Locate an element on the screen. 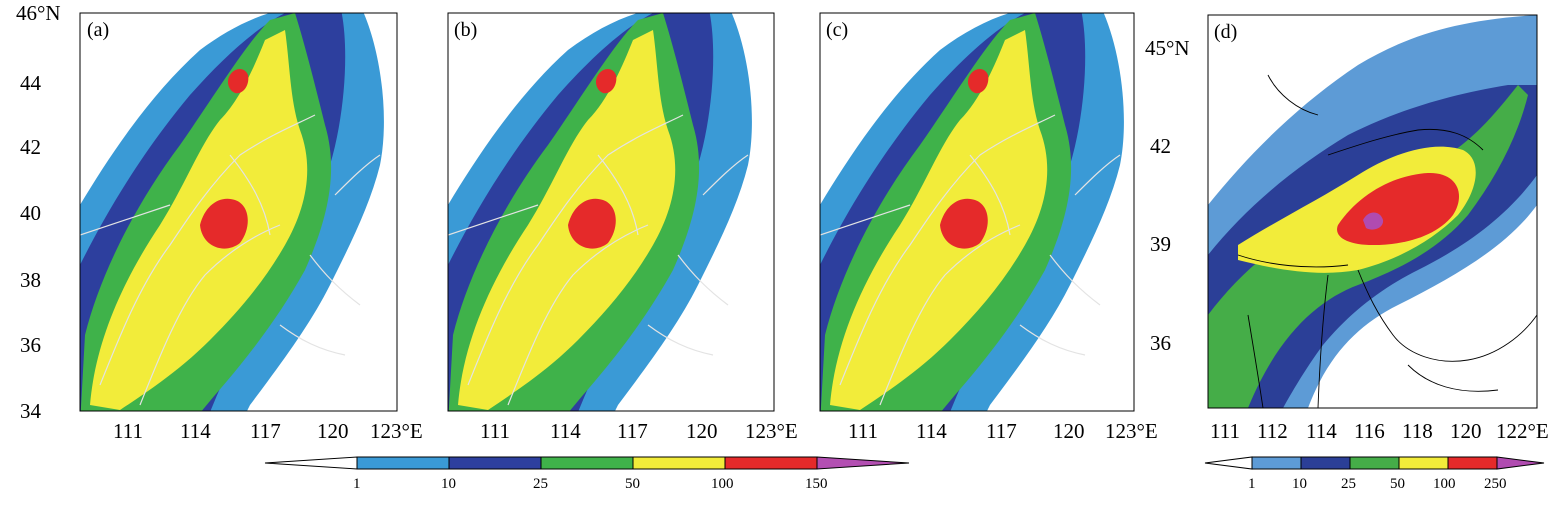  lon-tick: 116 is located at coordinates (1369, 431).